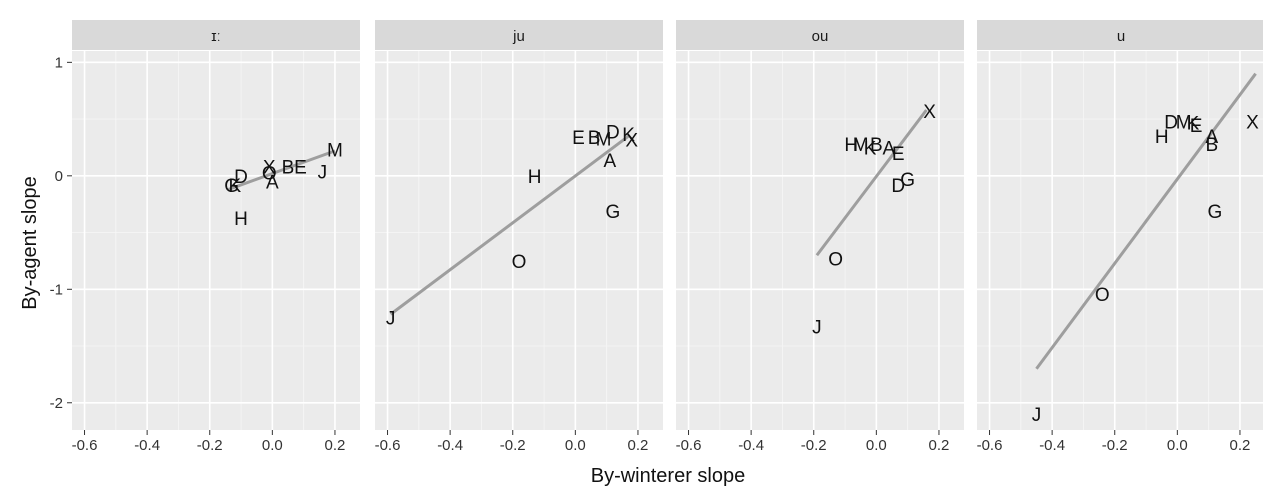  Describe the element at coordinates (668, 476) in the screenshot. I see `x-axis-title: By-winterer slope` at that location.